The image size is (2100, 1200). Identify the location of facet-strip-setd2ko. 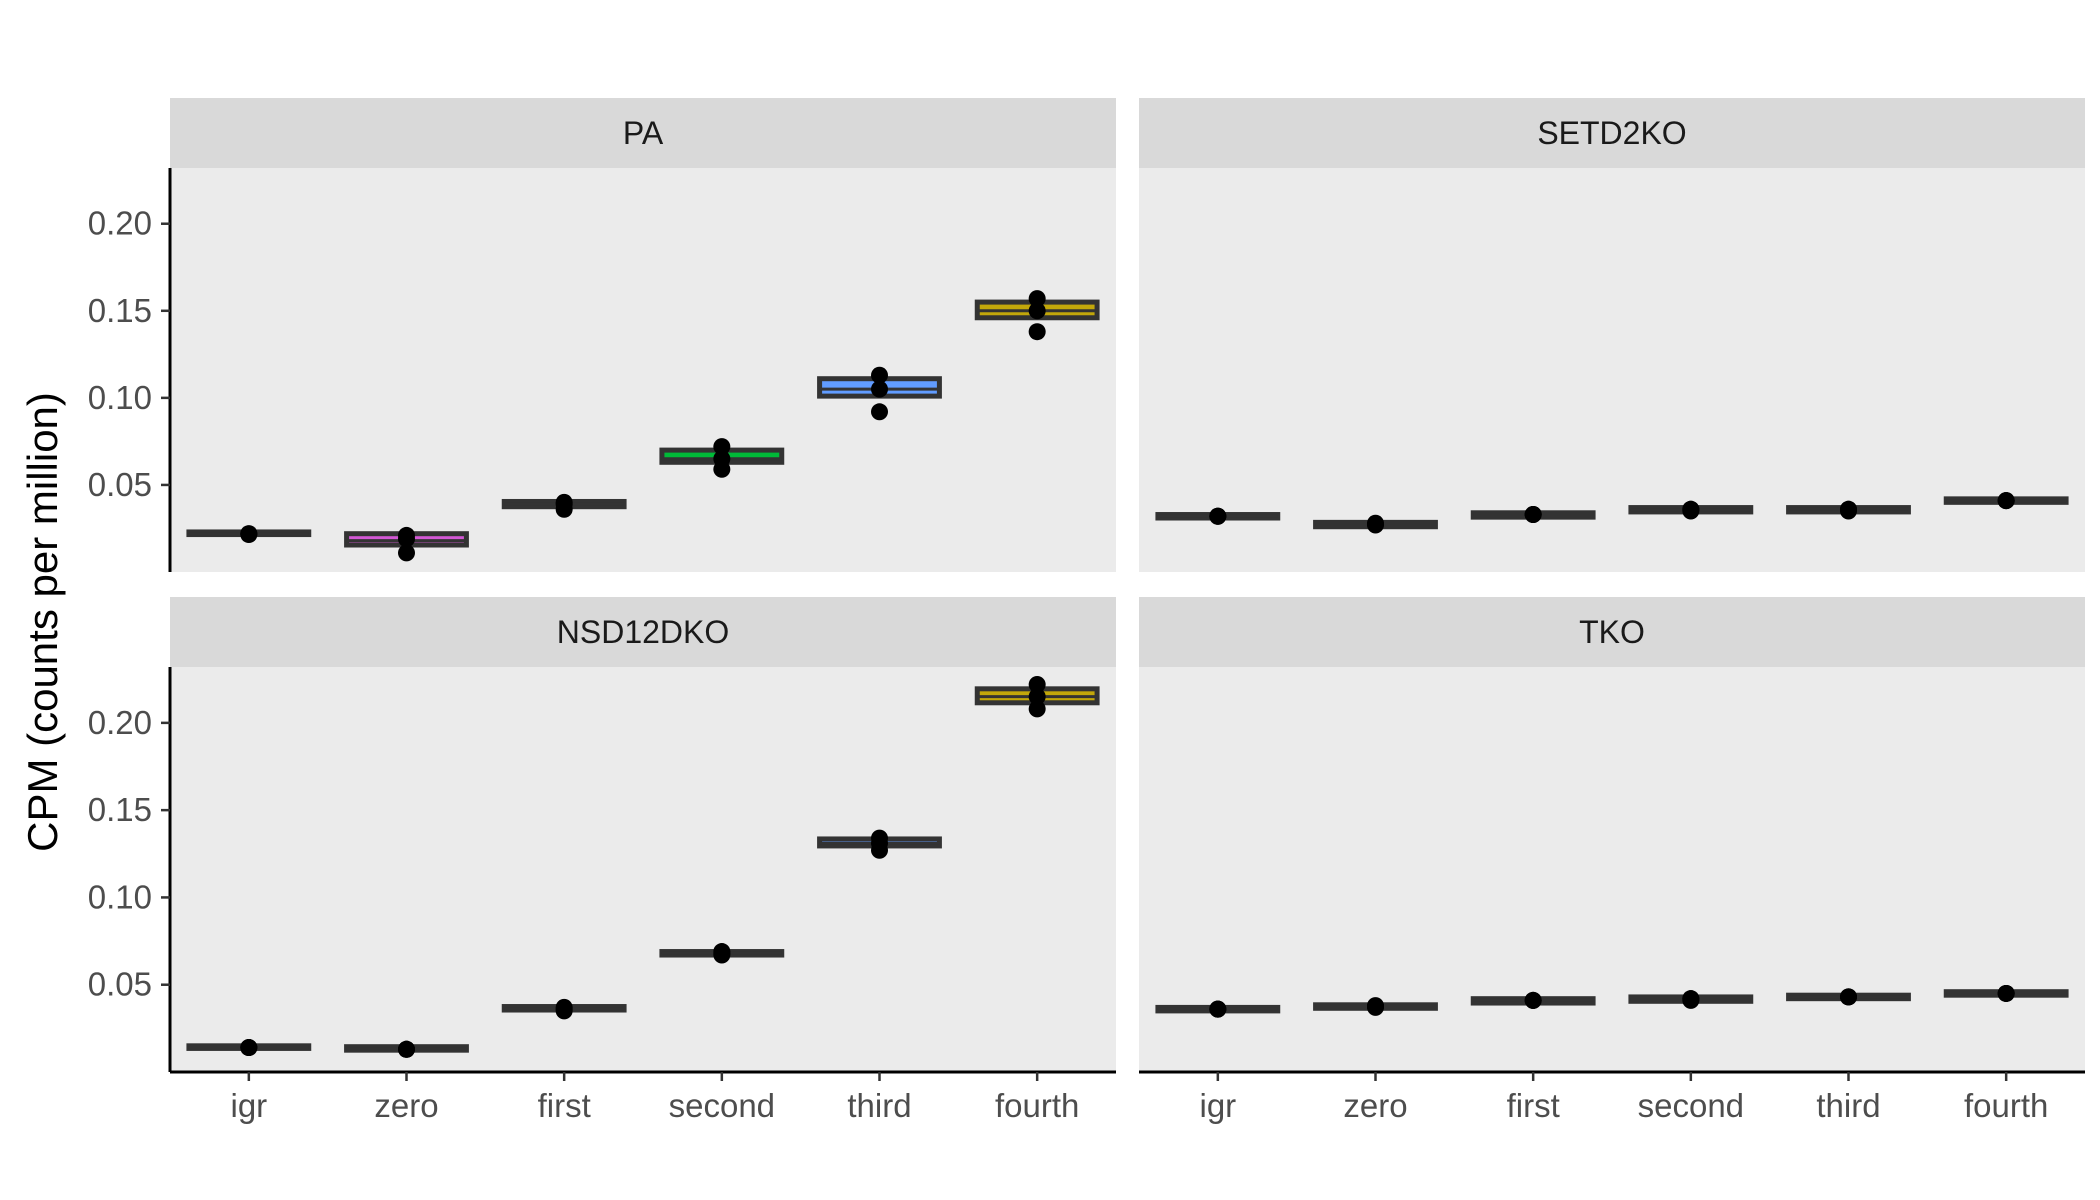
(1612, 133).